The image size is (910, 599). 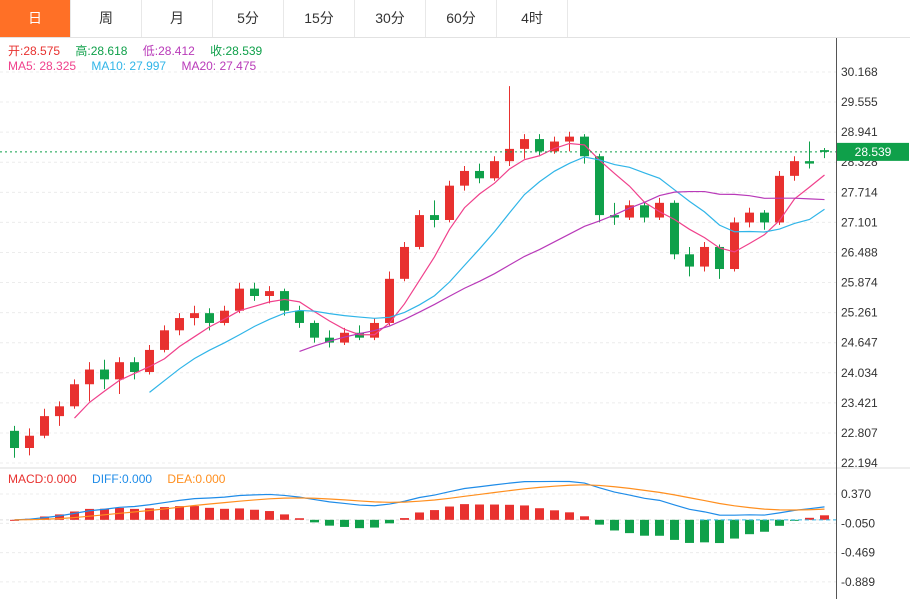 I want to click on svg-text: 0.370, so click(x=856, y=494).